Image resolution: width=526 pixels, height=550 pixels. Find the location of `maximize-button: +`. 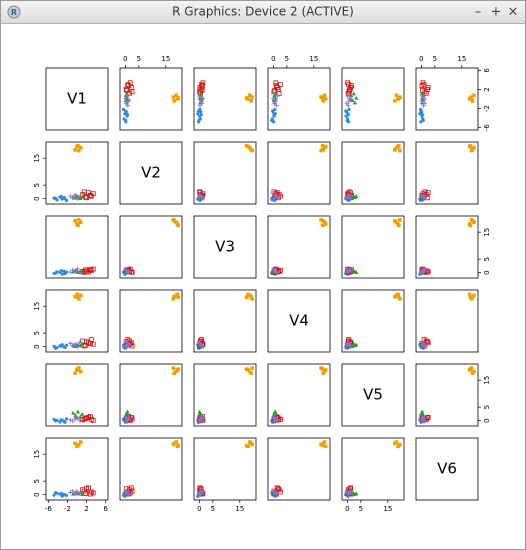

maximize-button: + is located at coordinates (496, 12).